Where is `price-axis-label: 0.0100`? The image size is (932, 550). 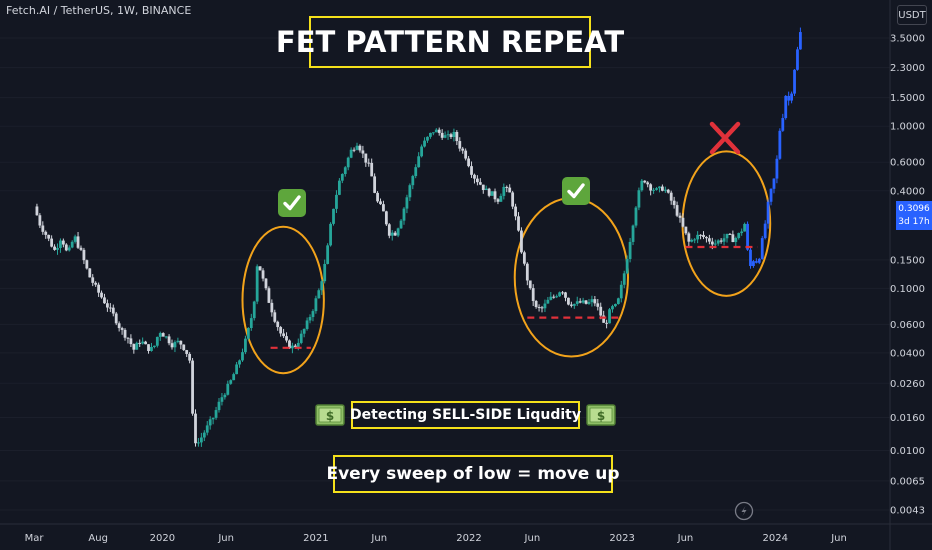
price-axis-label: 0.0100 is located at coordinates (907, 451).